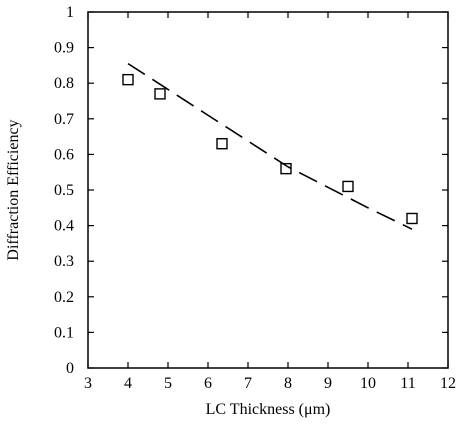 Image resolution: width=474 pixels, height=424 pixels. Describe the element at coordinates (70, 368) in the screenshot. I see `y-tick-label: 0` at that location.